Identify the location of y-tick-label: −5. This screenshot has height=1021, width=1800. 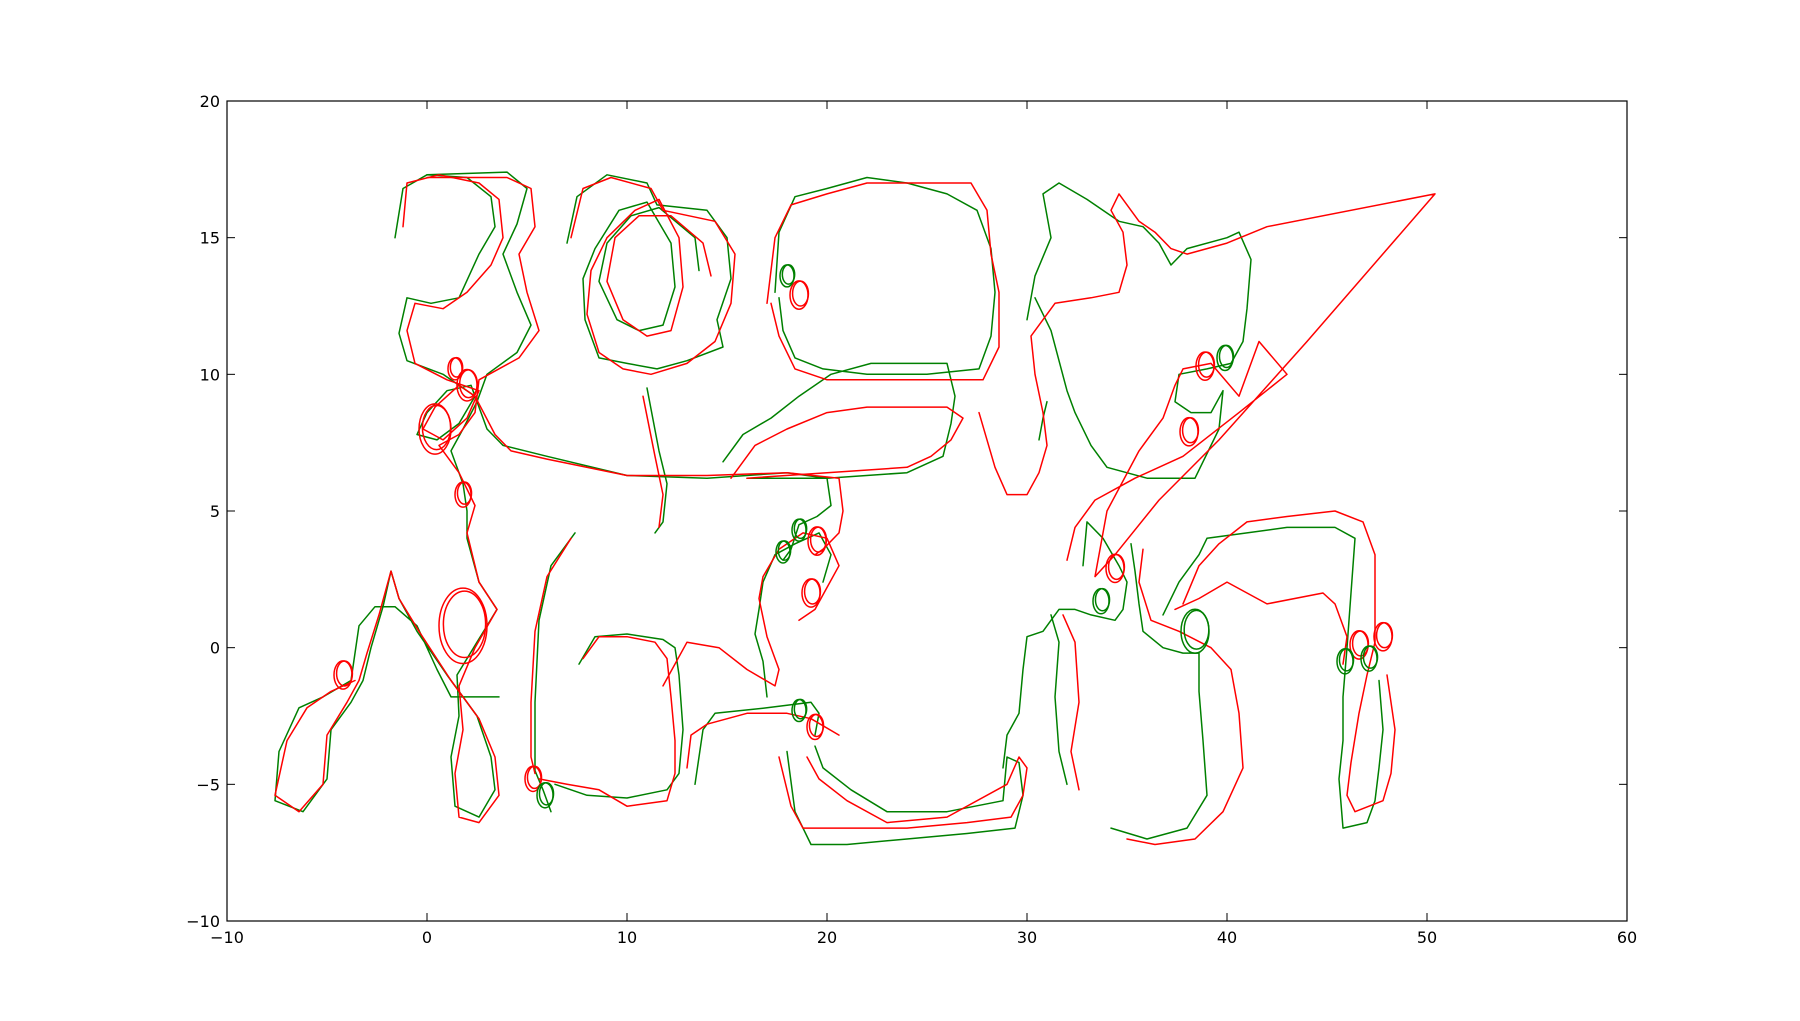
(208, 784).